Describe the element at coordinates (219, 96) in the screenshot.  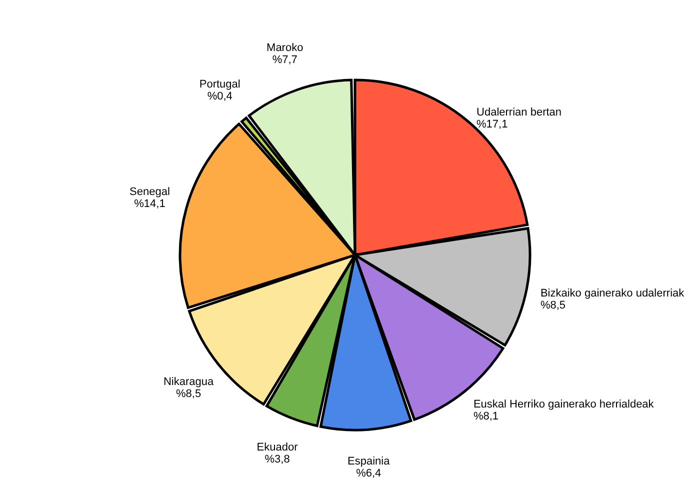
I see `data-label: %0,4` at that location.